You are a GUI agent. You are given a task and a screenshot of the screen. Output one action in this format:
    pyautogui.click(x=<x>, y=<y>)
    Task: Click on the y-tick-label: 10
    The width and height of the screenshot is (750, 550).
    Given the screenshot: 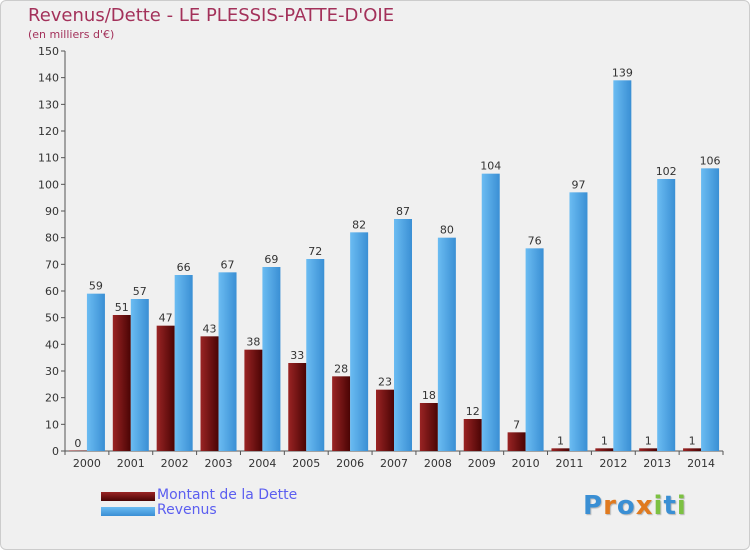 What is the action you would take?
    pyautogui.click(x=52, y=424)
    